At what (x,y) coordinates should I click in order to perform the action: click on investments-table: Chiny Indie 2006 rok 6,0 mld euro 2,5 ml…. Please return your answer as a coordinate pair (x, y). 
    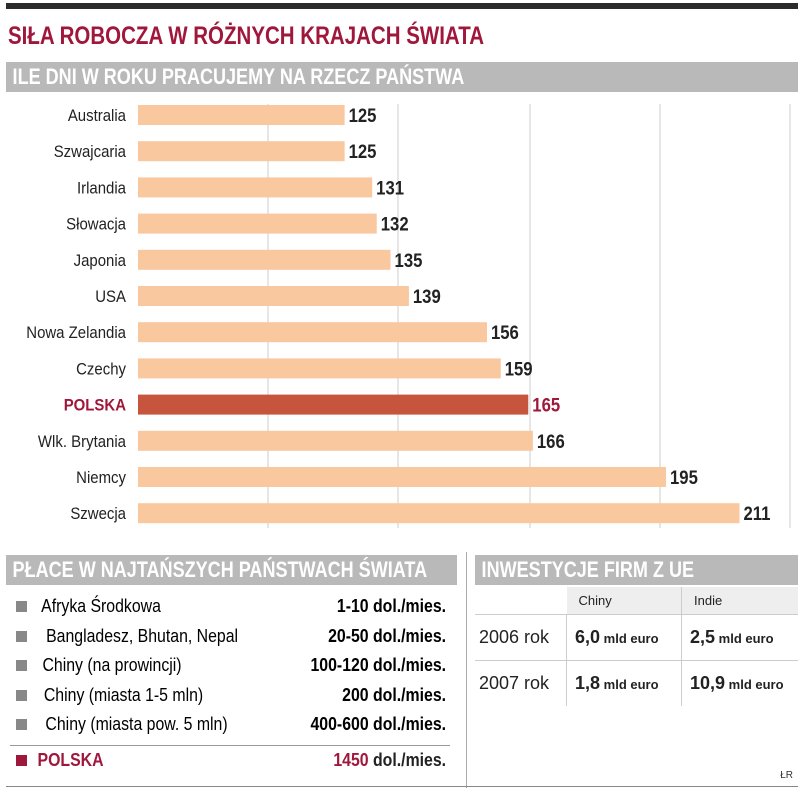
    Looking at the image, I should click on (636, 646).